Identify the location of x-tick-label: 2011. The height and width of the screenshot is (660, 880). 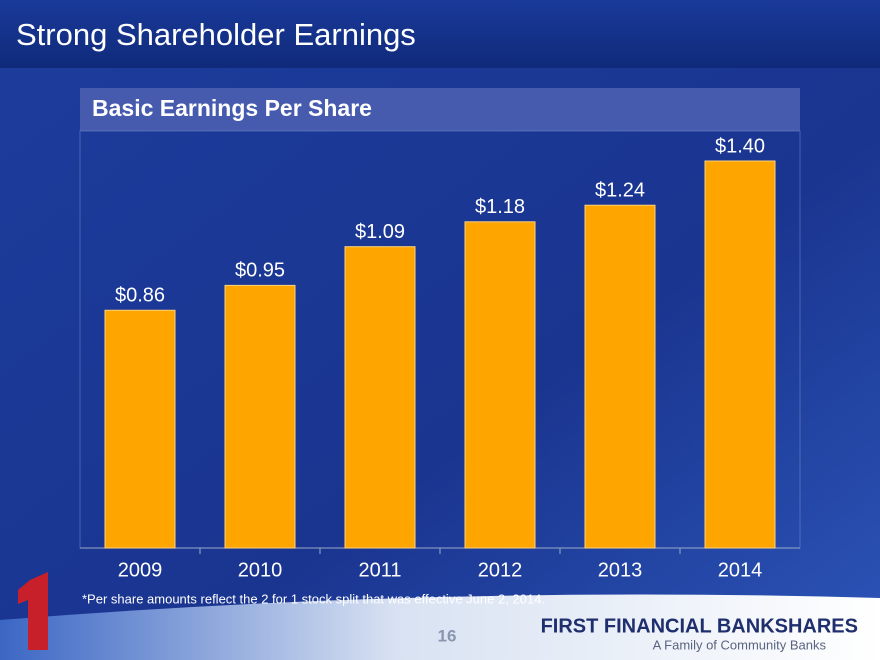
(379, 570).